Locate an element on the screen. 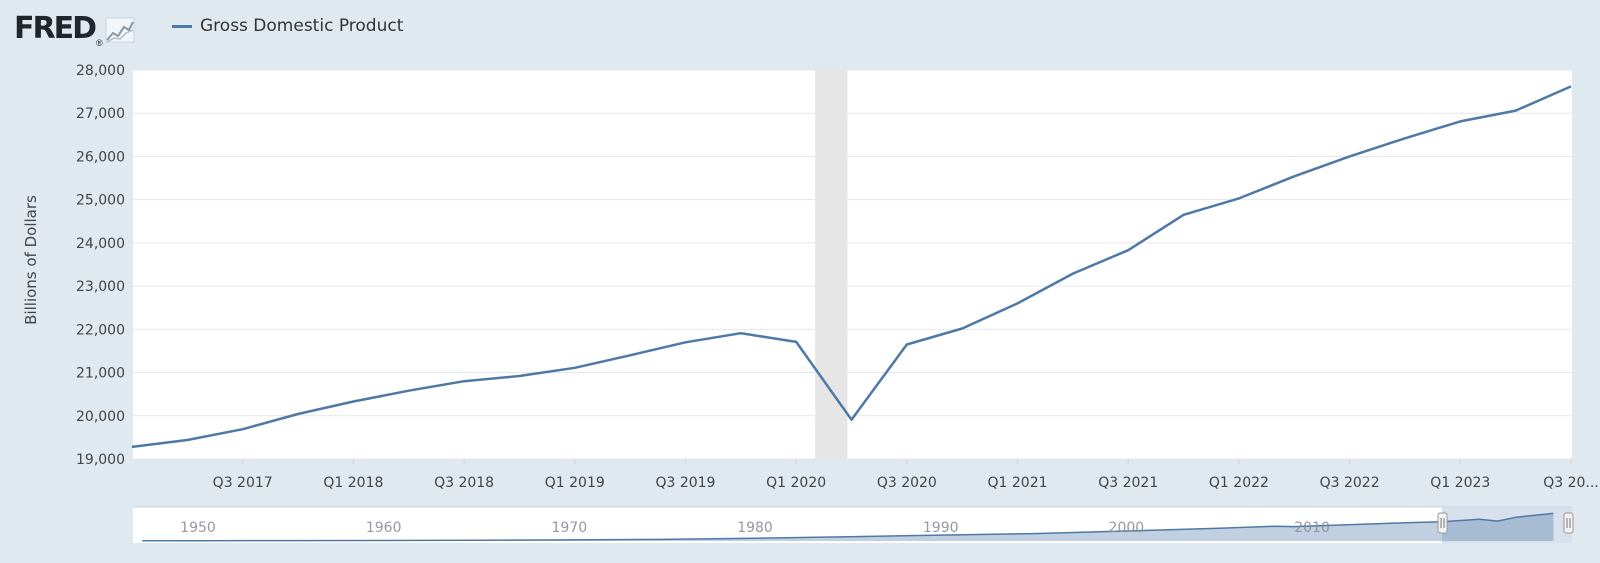 The width and height of the screenshot is (1600, 563). navigator-year-label: 1980 is located at coordinates (755, 528).